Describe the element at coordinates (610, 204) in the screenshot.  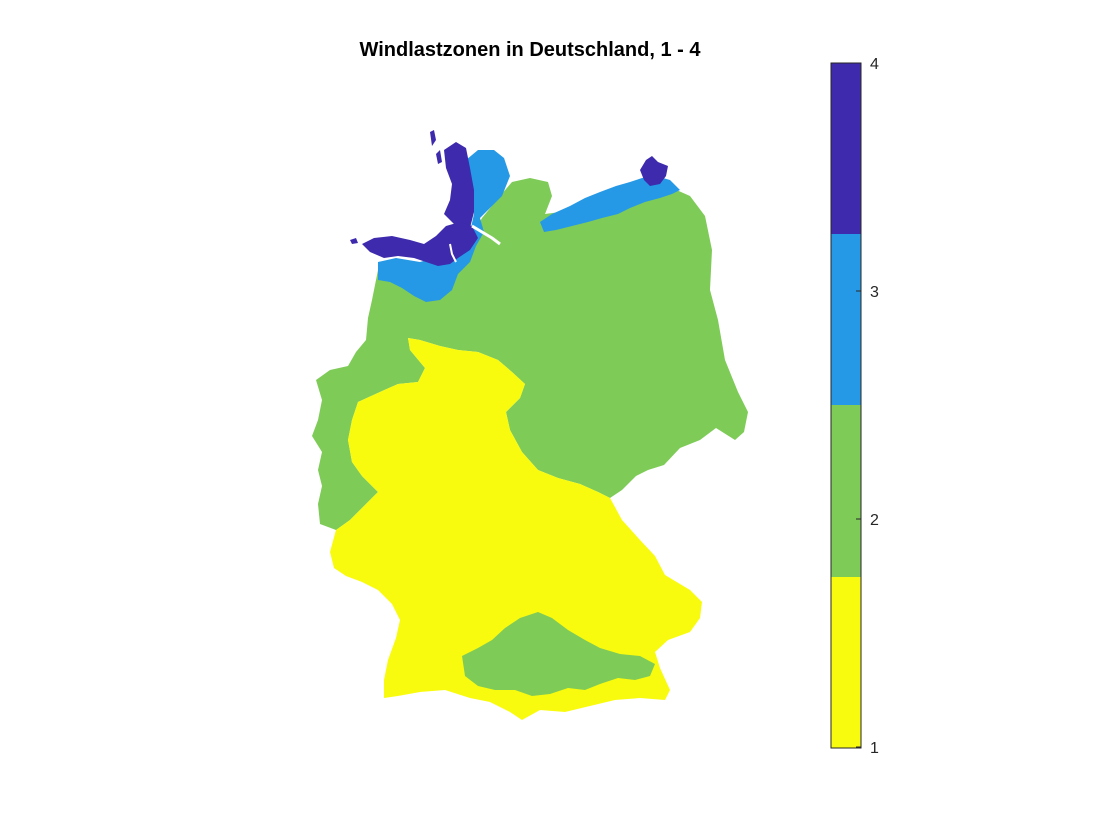
I see `zone-3-baltic-band` at that location.